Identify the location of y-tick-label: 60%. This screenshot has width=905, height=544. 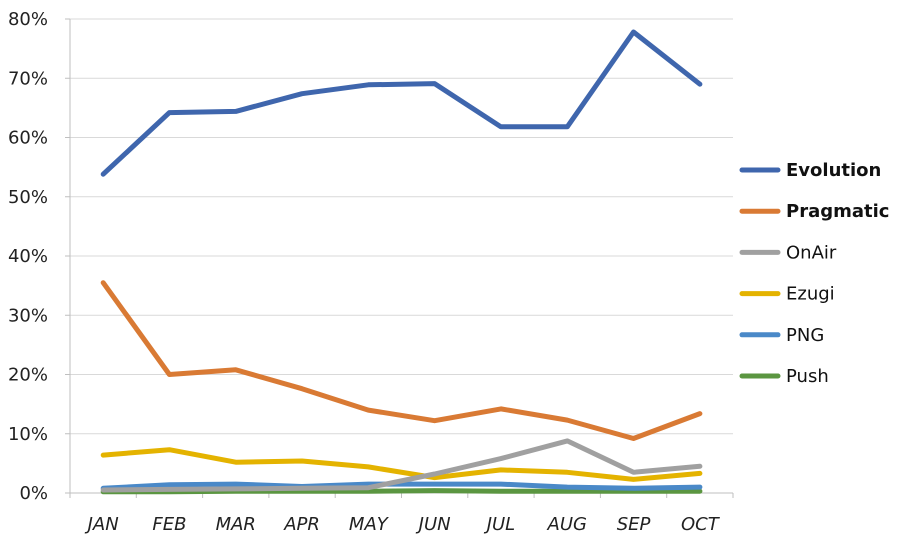
(28, 138).